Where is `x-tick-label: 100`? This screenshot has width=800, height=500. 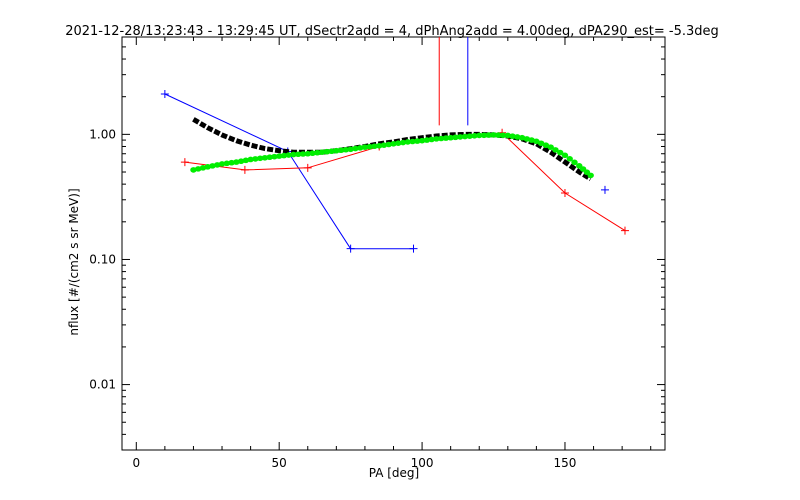 x-tick-label: 100 is located at coordinates (422, 463).